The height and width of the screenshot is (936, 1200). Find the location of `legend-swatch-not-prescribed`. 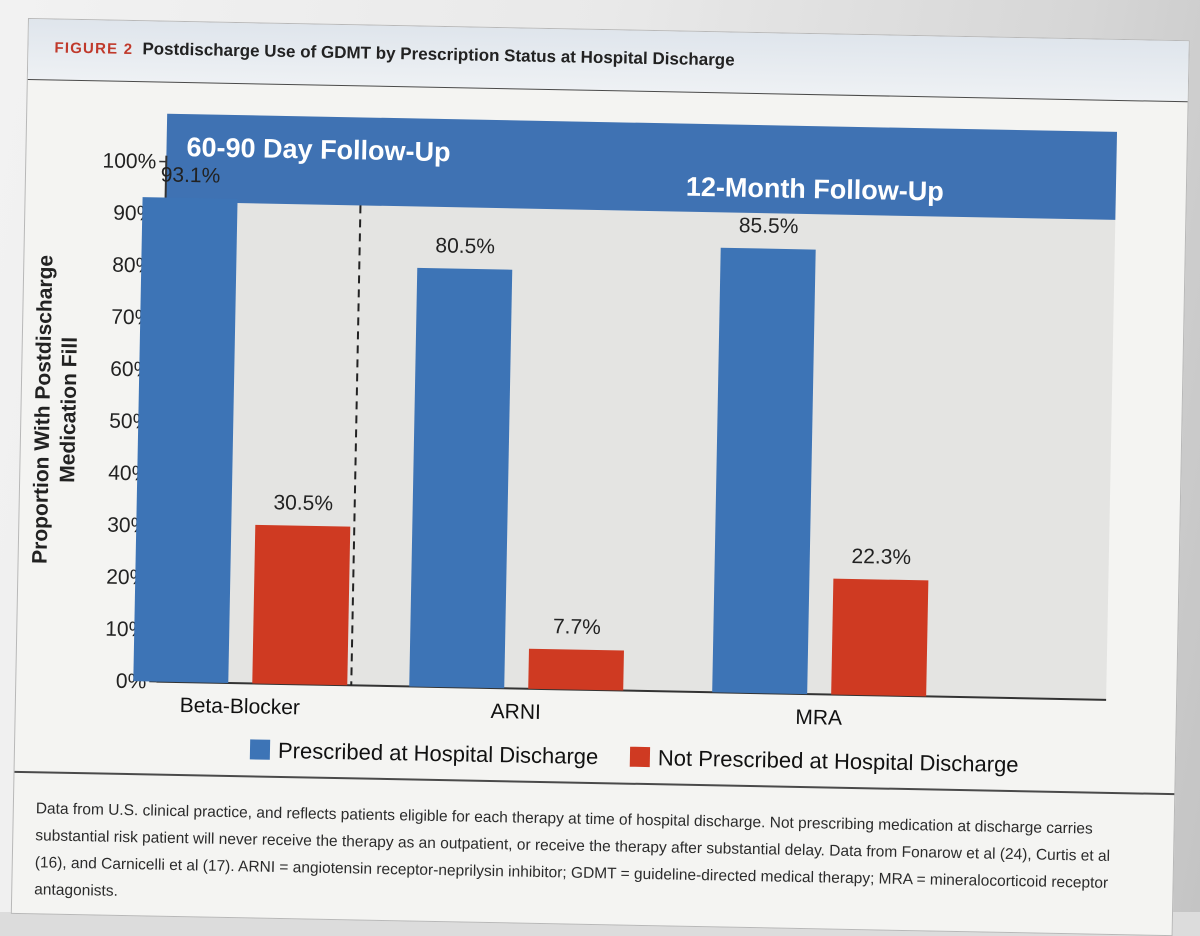

legend-swatch-not-prescribed is located at coordinates (640, 757).